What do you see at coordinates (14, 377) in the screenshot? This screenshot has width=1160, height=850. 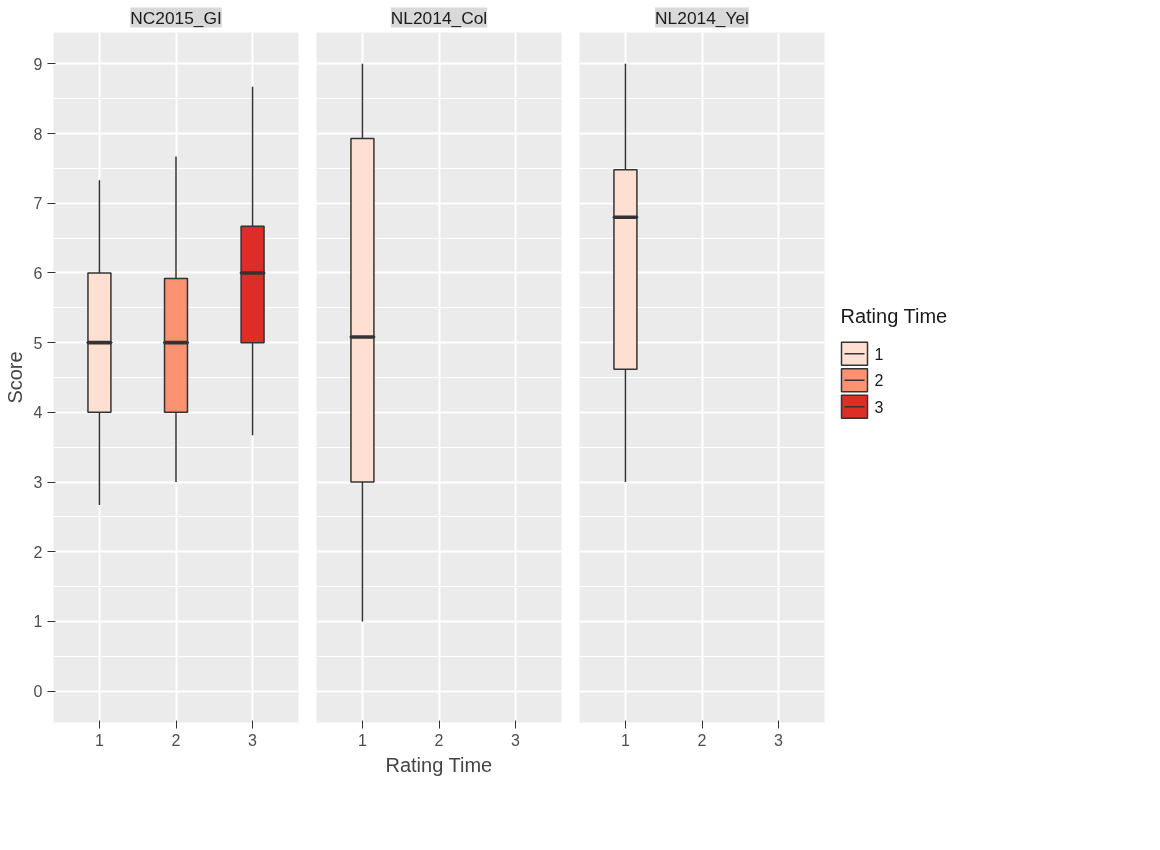 I see `y-axis-title: Score` at bounding box center [14, 377].